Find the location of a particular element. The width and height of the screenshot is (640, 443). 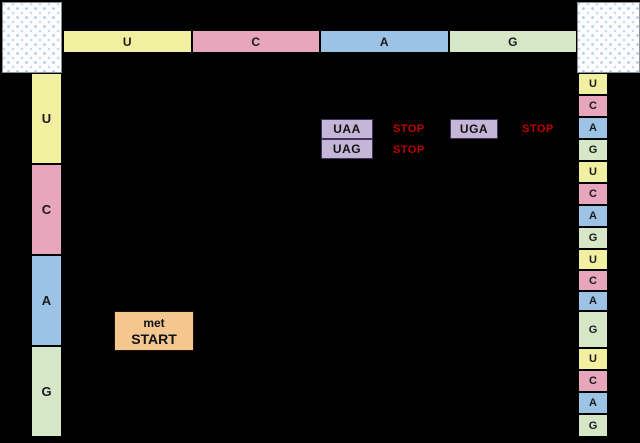

stop-codon-uag: UAG is located at coordinates (347, 149).